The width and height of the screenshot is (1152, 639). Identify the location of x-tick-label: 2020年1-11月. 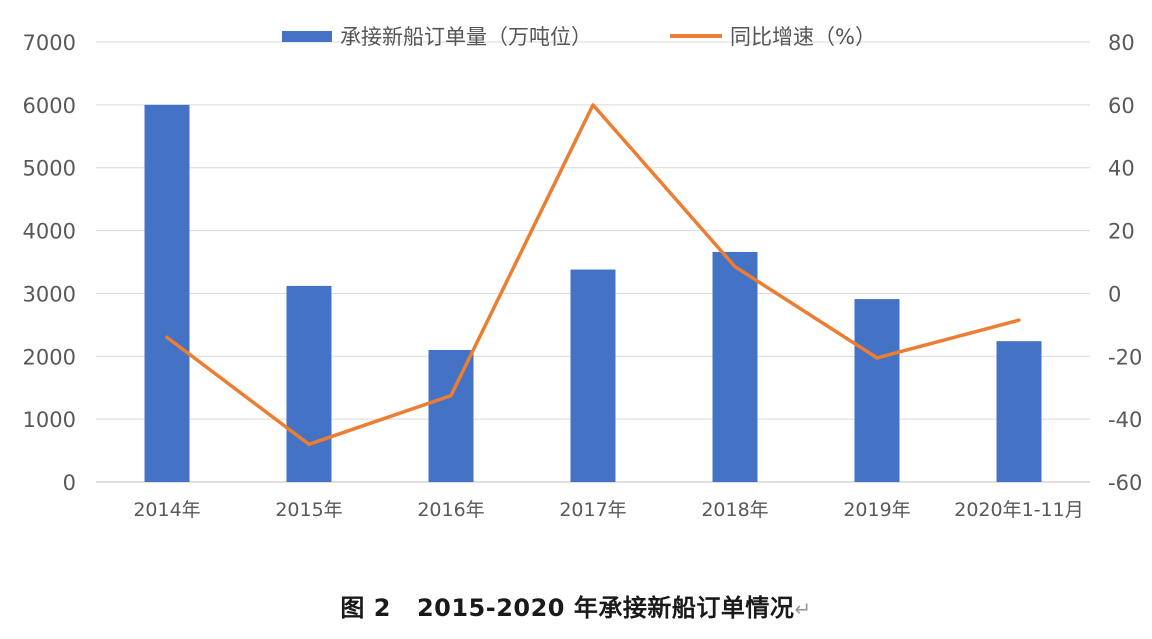
(1018, 510).